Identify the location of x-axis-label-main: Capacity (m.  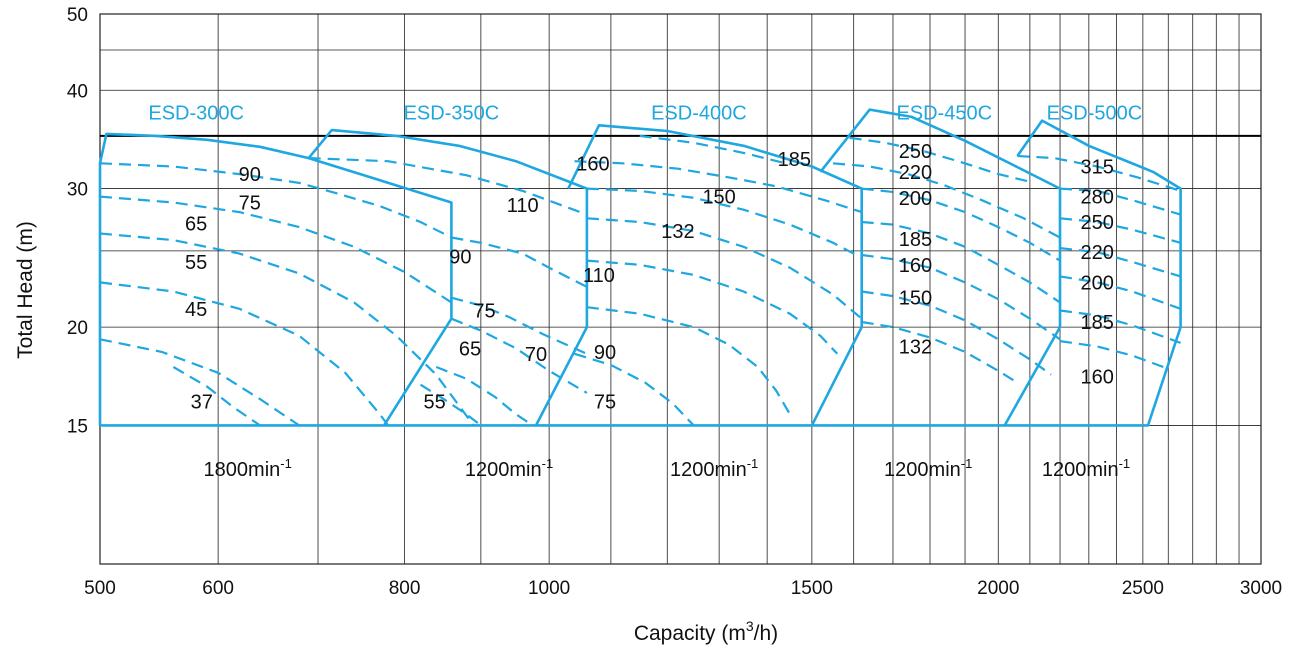
(690, 633).